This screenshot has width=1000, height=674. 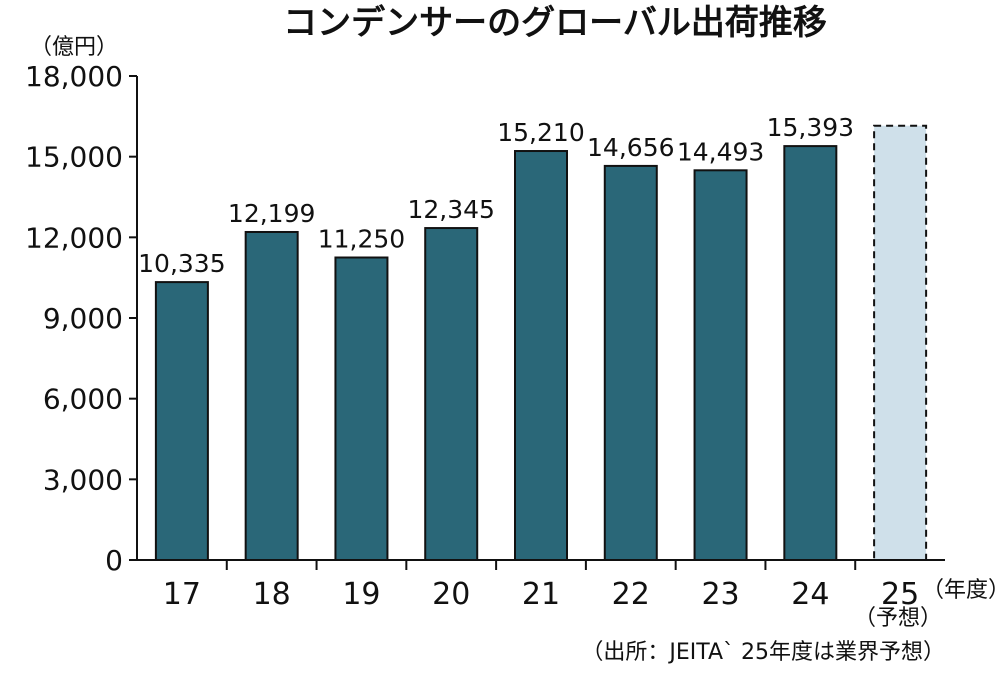 What do you see at coordinates (961, 590) in the screenshot?
I see `x-axis-unit: （年度）` at bounding box center [961, 590].